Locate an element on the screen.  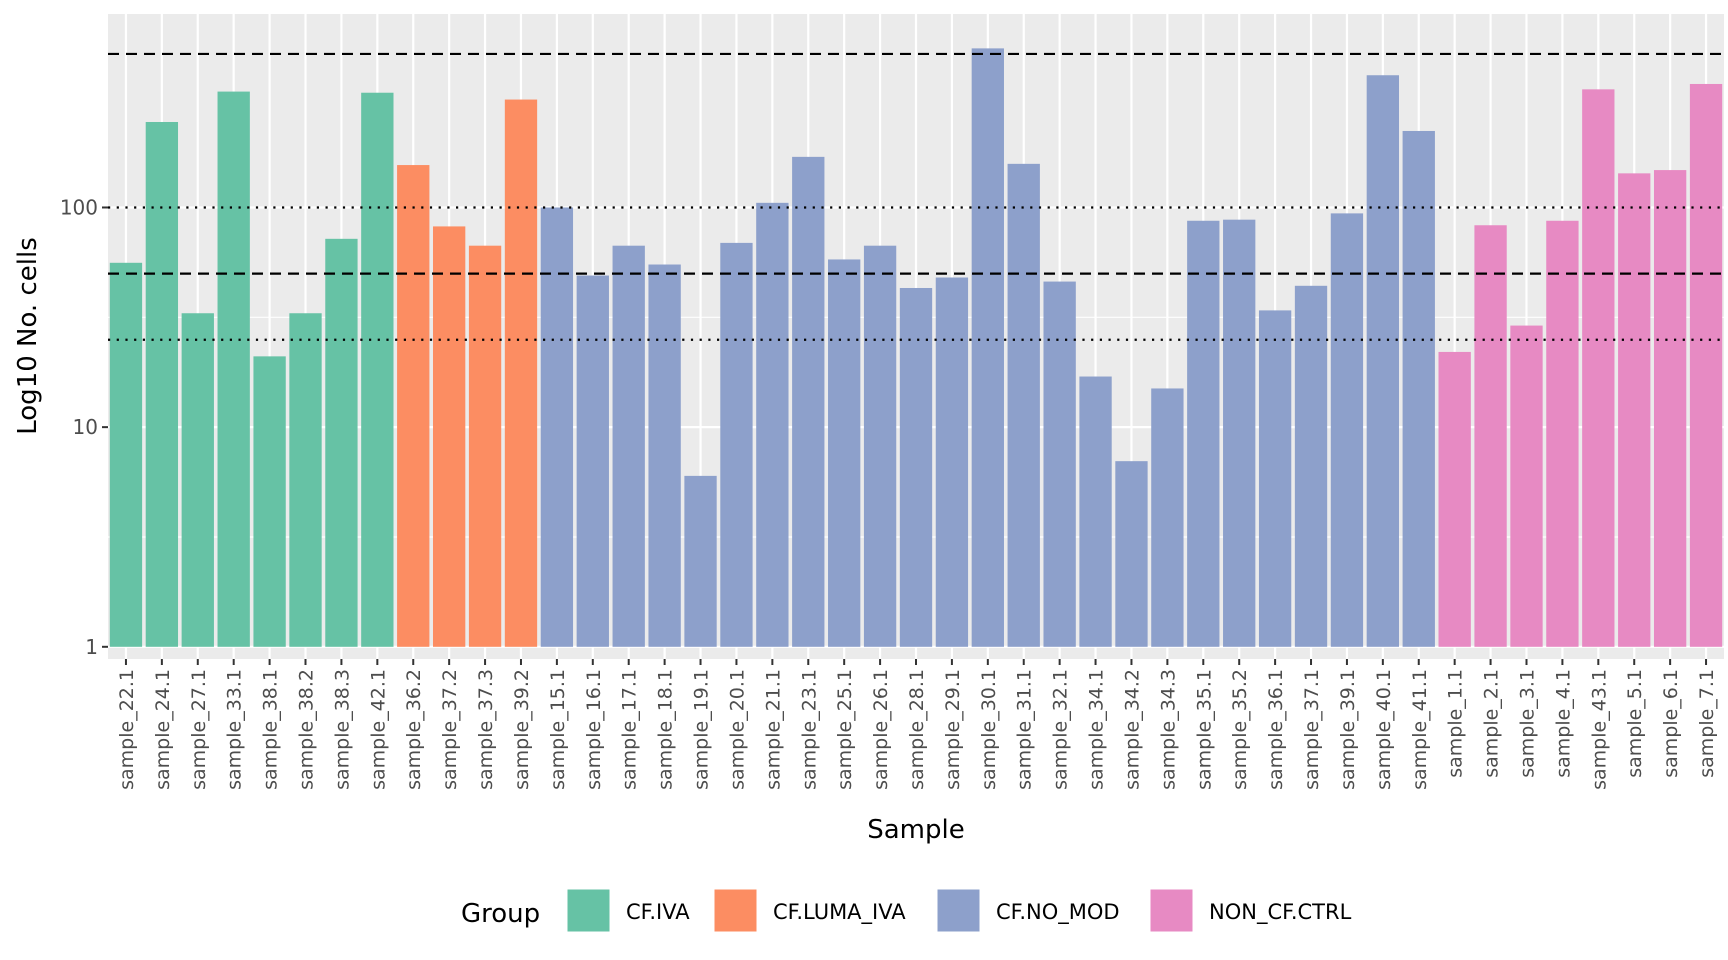
y-tick-label: 10 is located at coordinates (85, 427).